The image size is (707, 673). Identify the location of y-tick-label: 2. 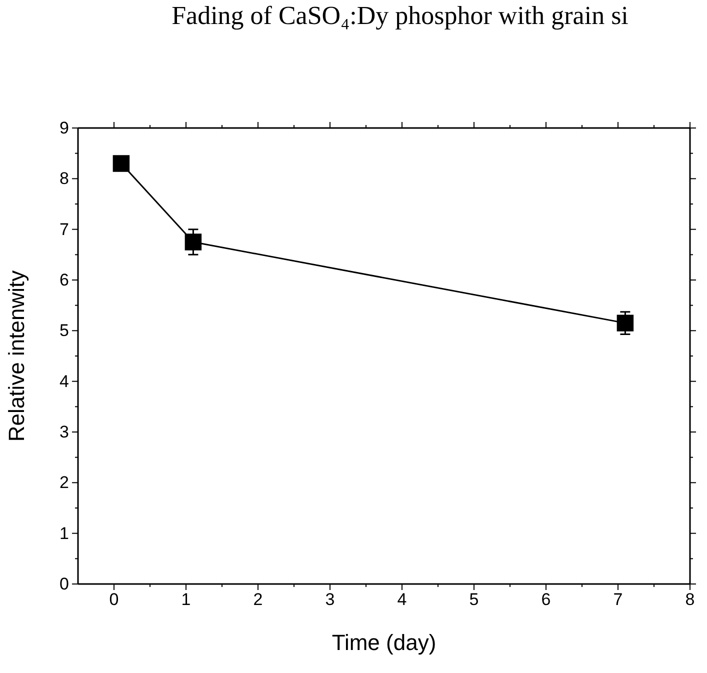
(64, 482).